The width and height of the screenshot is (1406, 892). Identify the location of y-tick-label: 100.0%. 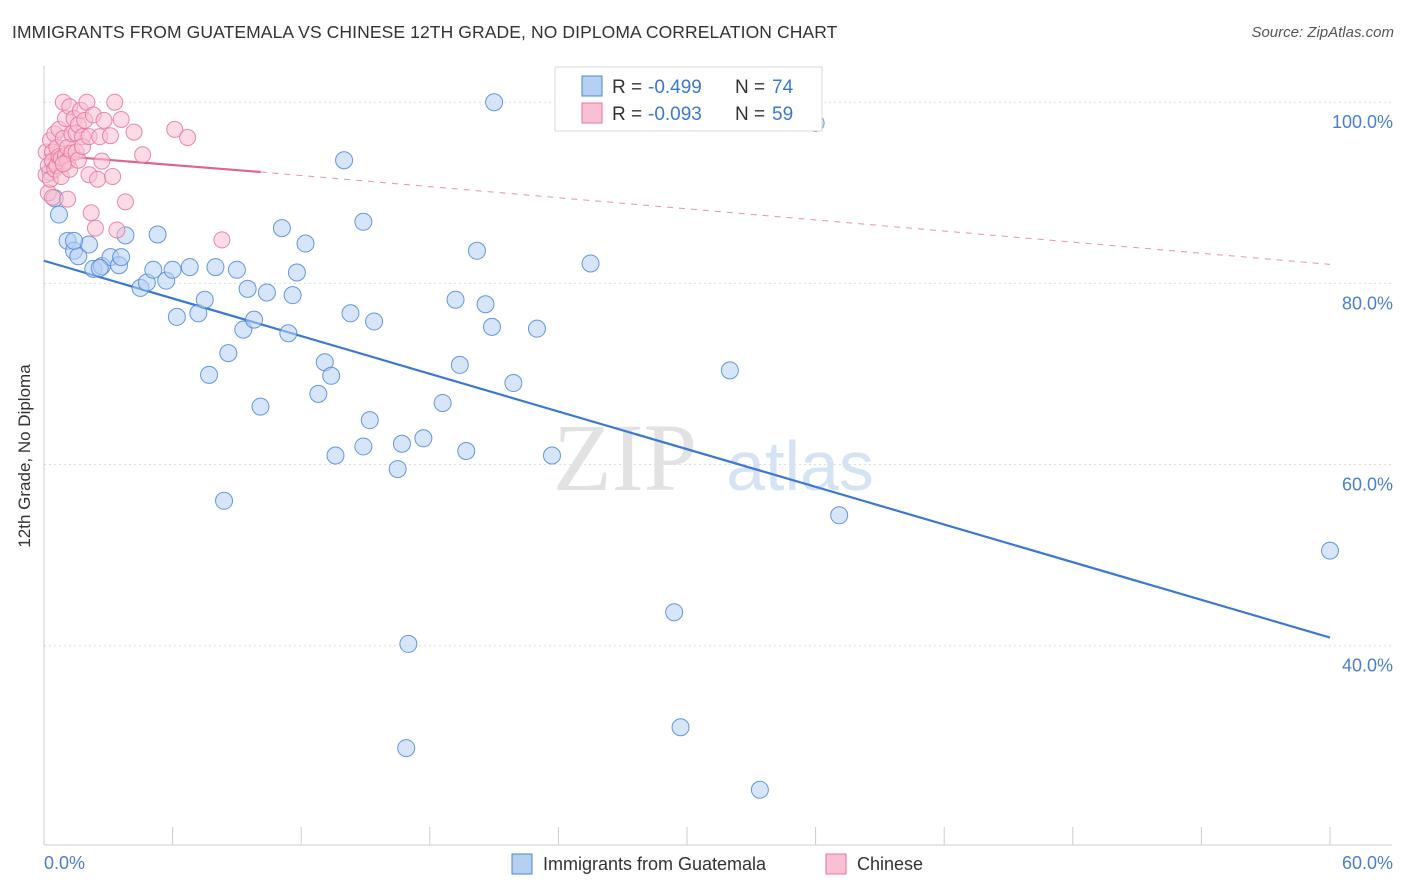
(1362, 122).